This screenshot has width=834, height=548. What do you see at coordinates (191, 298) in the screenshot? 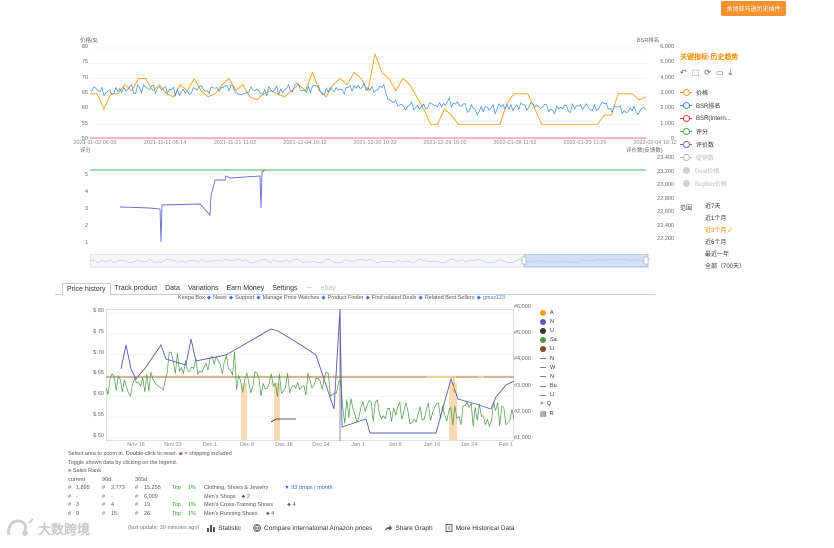
I see `keepa-link: Keepa Box` at bounding box center [191, 298].